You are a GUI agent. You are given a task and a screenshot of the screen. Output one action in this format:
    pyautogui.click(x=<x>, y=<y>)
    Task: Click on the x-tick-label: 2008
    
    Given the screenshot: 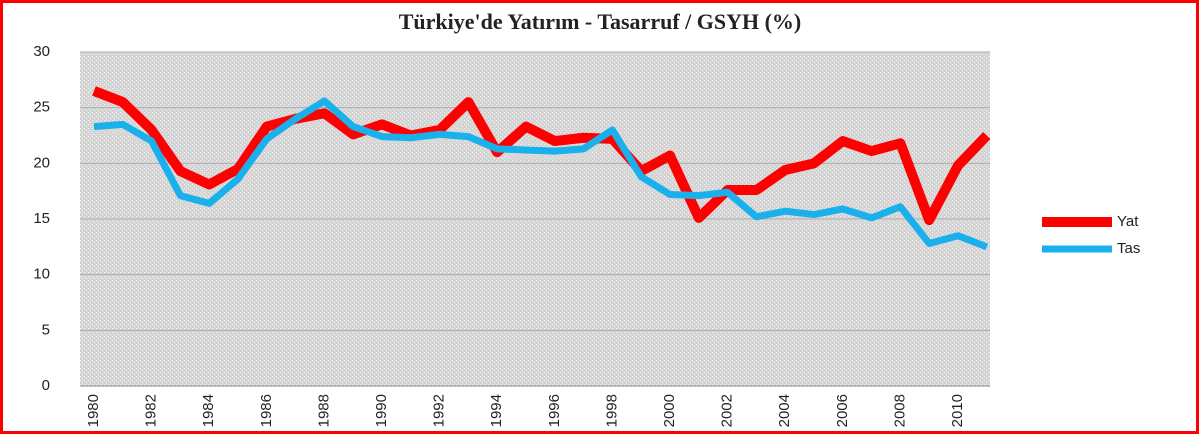 What is the action you would take?
    pyautogui.click(x=899, y=410)
    